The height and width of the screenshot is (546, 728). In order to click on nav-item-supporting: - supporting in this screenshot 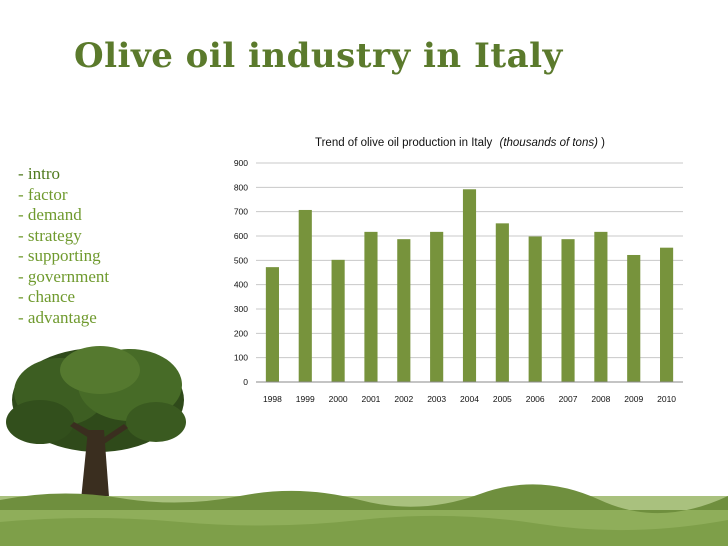, I will do `click(59, 255)`.